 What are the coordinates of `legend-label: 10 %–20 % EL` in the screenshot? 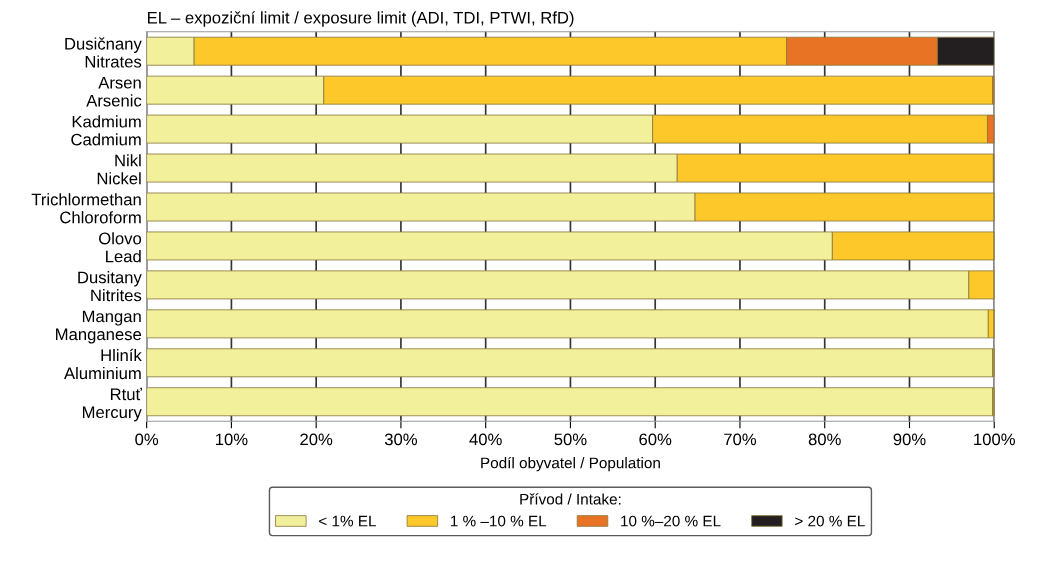 It's located at (671, 521).